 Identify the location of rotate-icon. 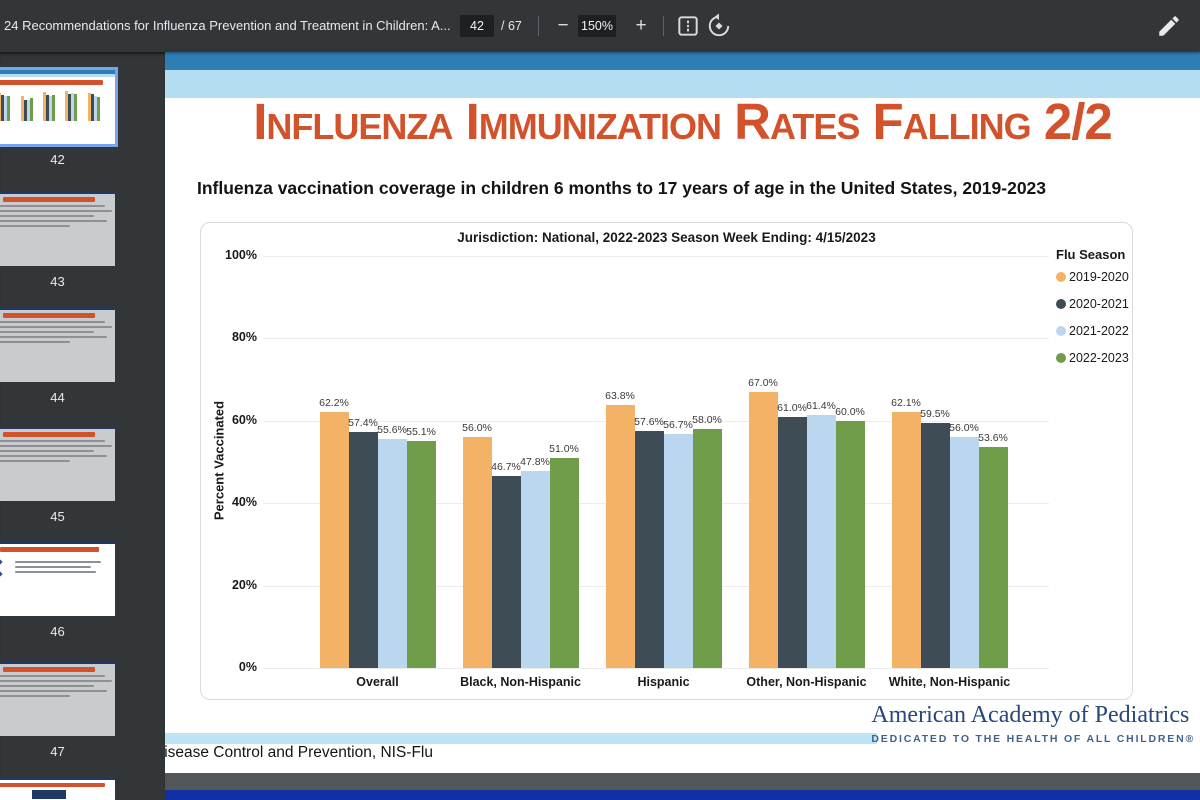
(719, 26).